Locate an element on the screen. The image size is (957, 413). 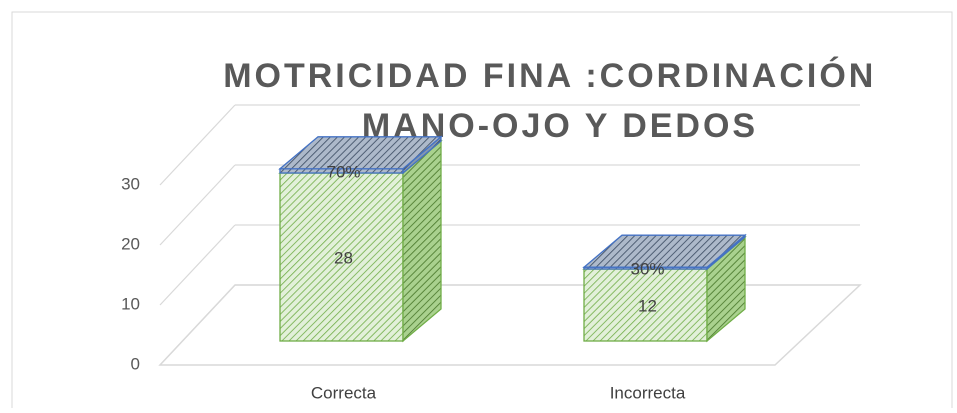
data-label: 12 is located at coordinates (647, 305).